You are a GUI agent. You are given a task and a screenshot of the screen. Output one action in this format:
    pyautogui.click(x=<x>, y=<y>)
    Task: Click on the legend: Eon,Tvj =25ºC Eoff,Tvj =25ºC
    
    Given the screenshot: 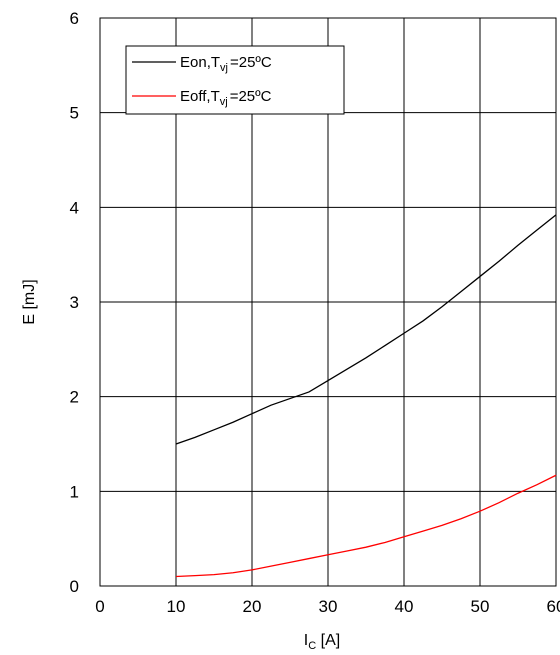 What is the action you would take?
    pyautogui.click(x=235, y=80)
    